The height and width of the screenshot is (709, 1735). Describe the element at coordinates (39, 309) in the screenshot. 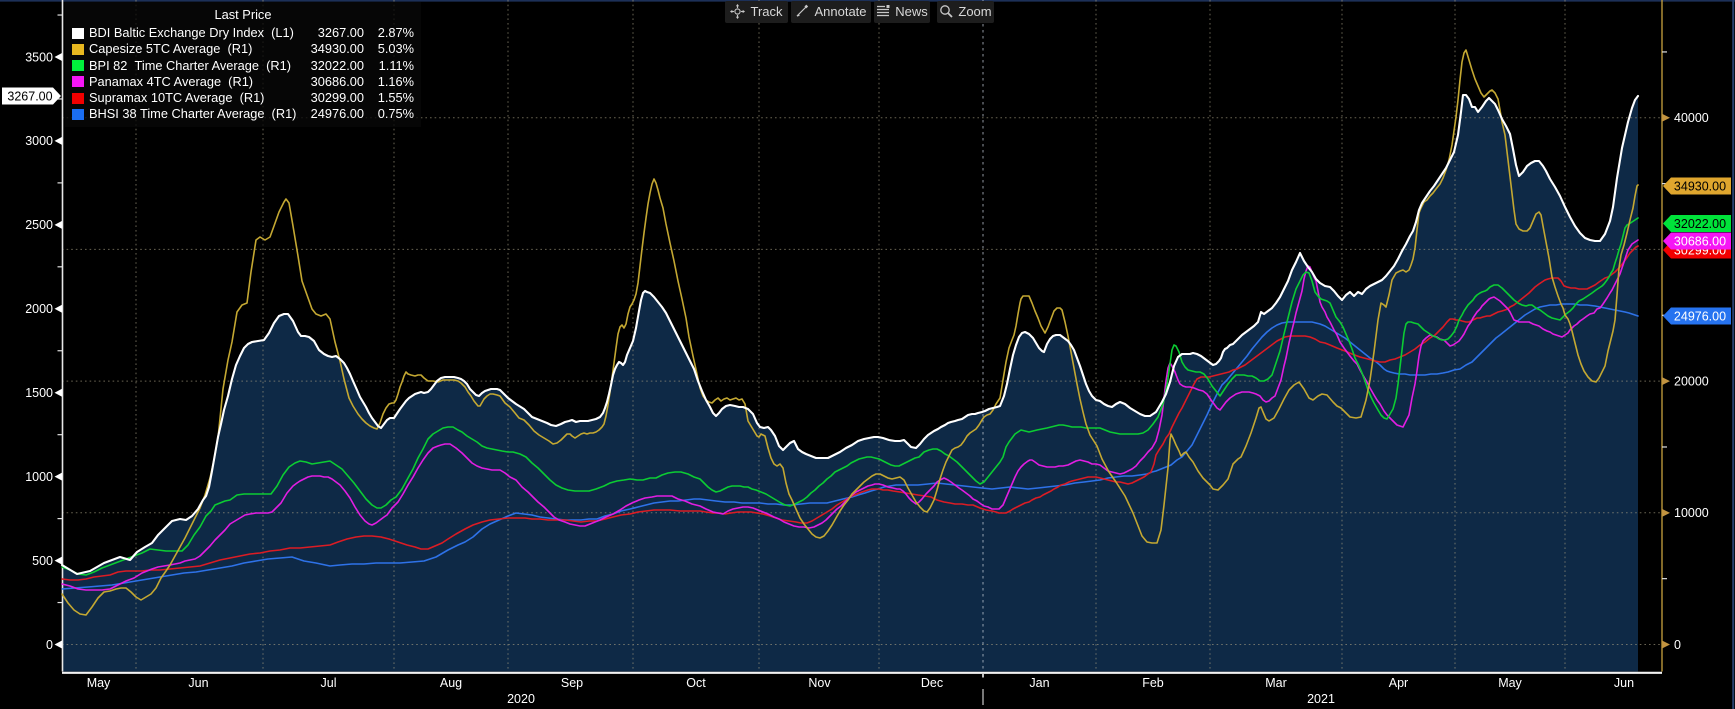

I see `svg-text: 2000` at that location.